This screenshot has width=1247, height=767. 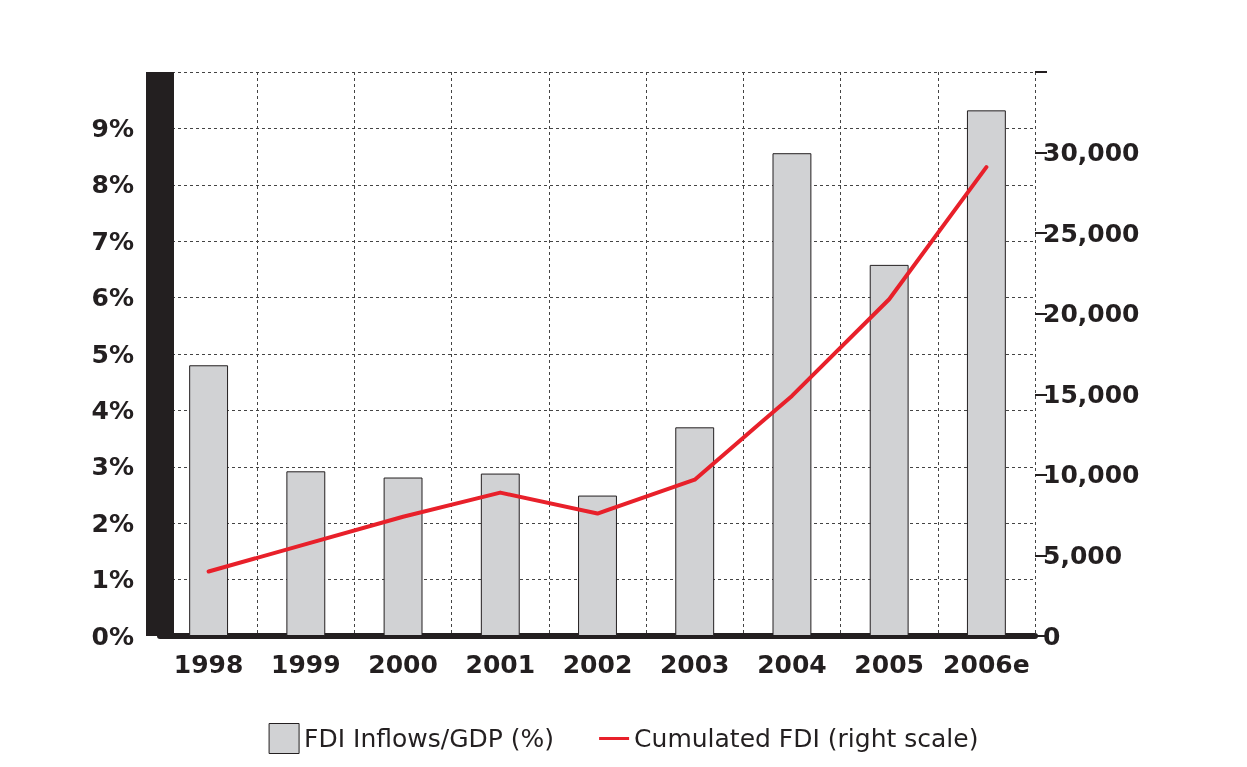 What do you see at coordinates (112, 241) in the screenshot?
I see `y-tick-label: 7%` at bounding box center [112, 241].